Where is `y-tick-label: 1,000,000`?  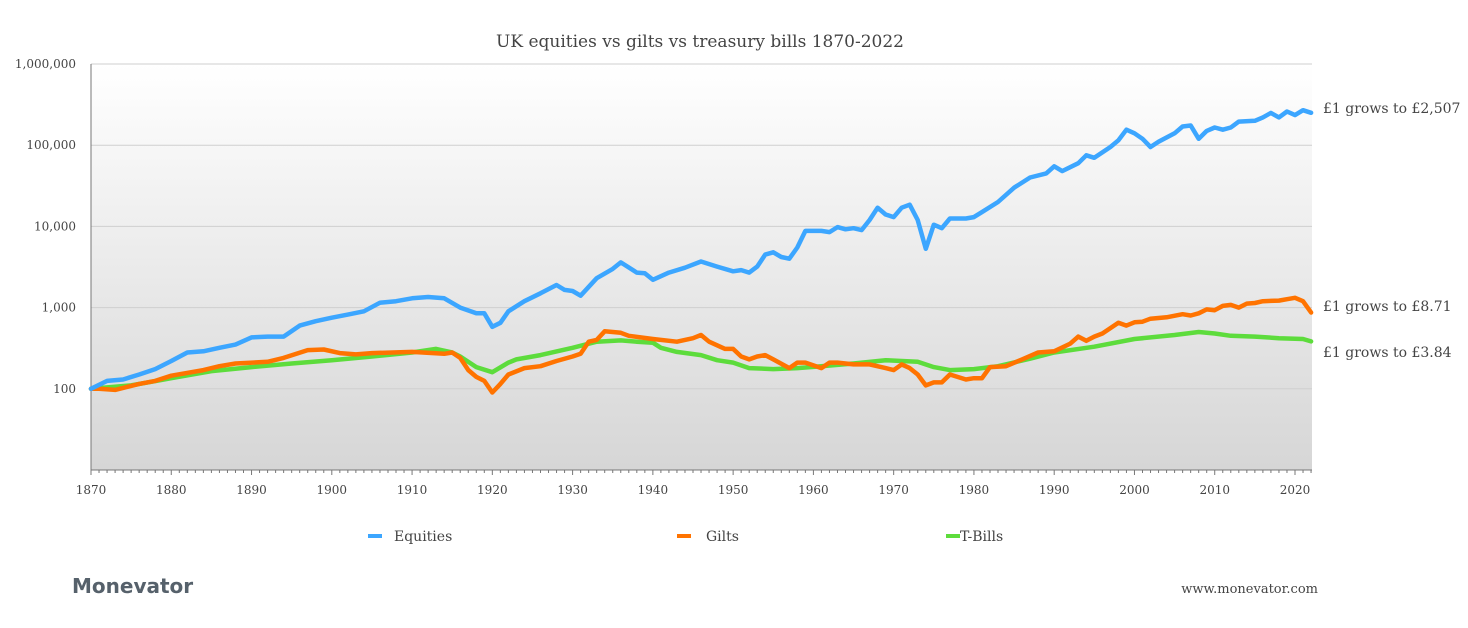 y-tick-label: 1,000,000 is located at coordinates (45, 64).